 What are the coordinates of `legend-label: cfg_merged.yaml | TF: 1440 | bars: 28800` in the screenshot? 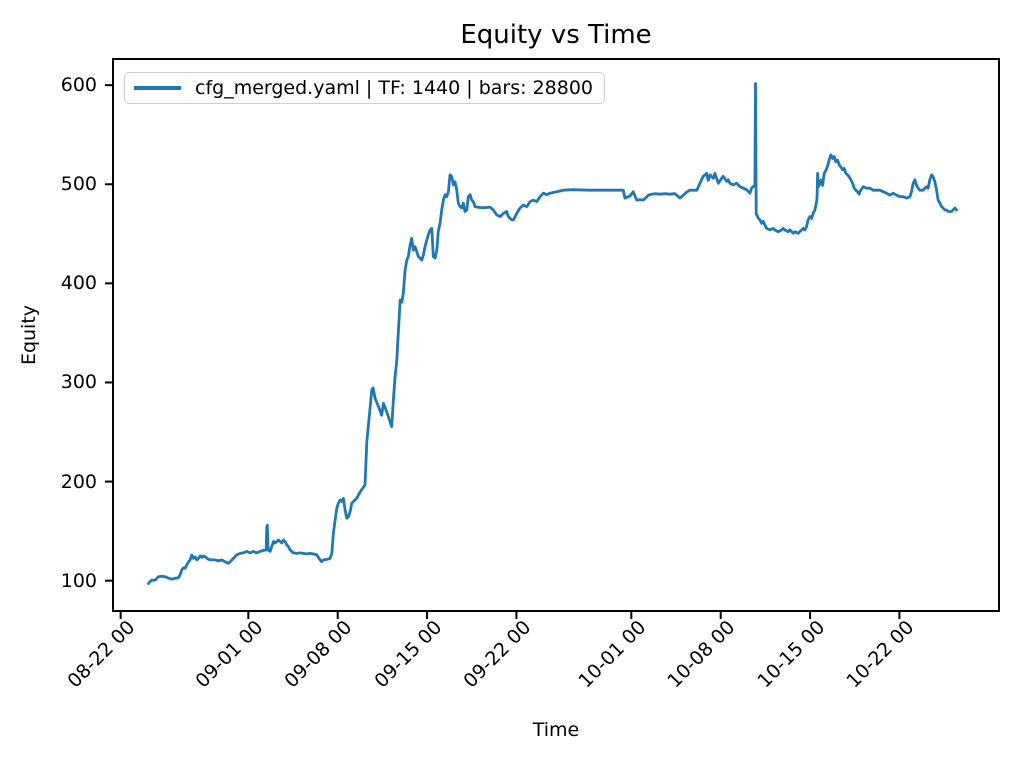 It's located at (394, 88).